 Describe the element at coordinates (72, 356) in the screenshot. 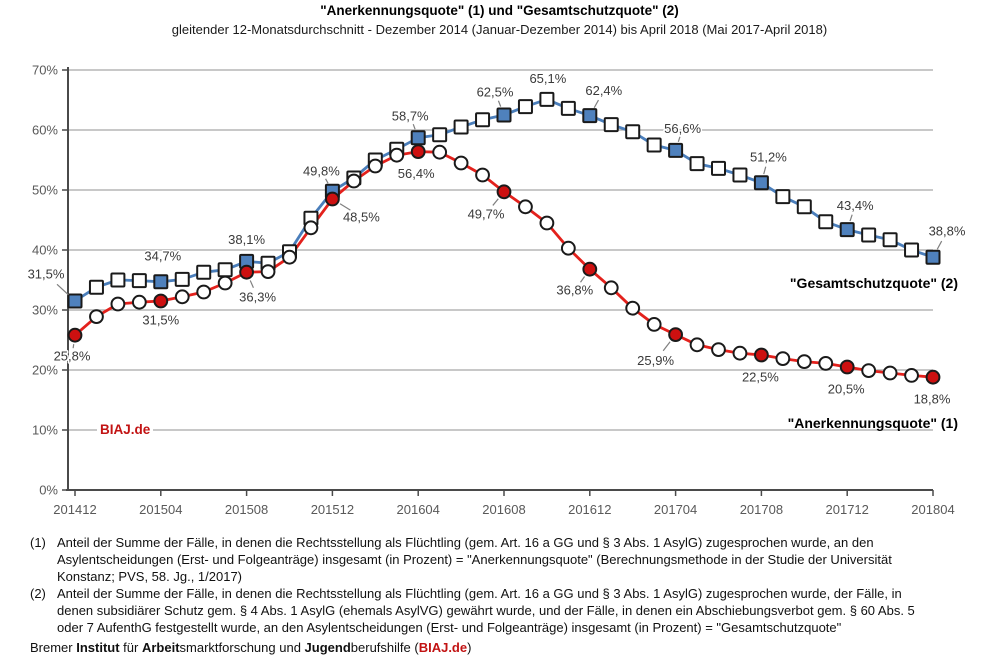

I see `data-label: 25,8%` at that location.